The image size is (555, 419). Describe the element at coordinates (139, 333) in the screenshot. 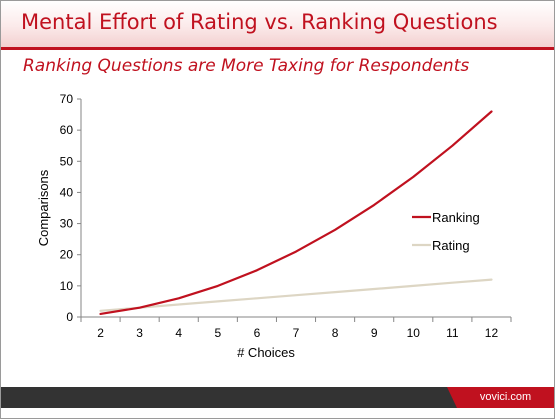

I see `x-tick-label: 3` at that location.